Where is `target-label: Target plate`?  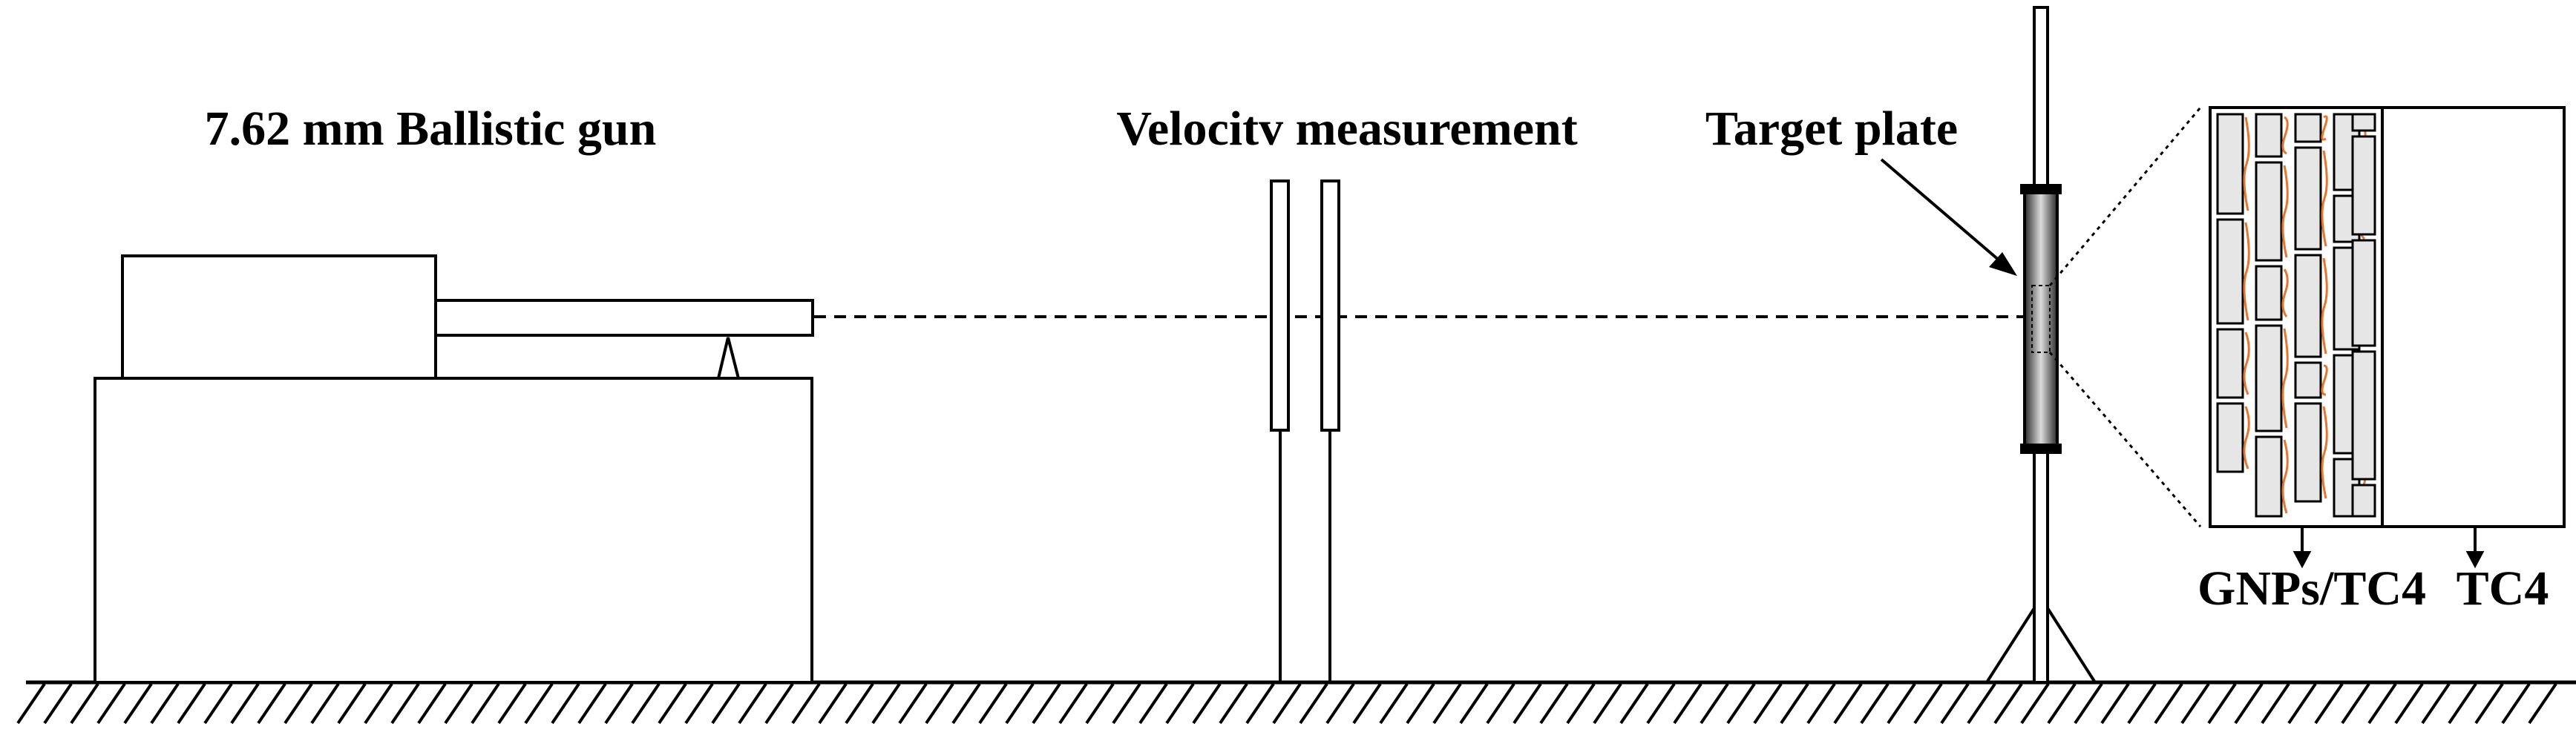 target-label: Target plate is located at coordinates (1832, 129).